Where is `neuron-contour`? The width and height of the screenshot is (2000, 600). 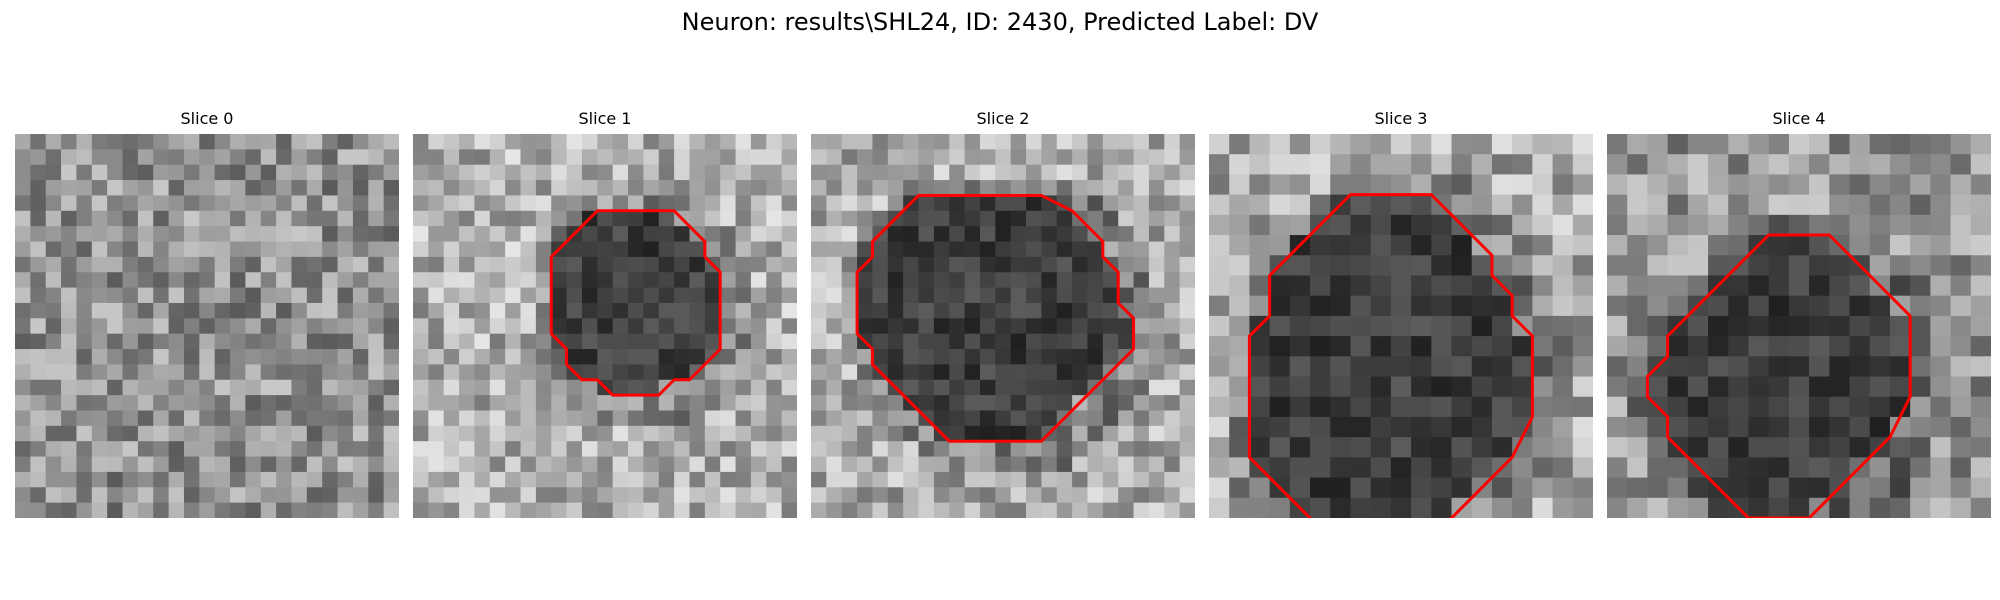 neuron-contour is located at coordinates (1390, 355).